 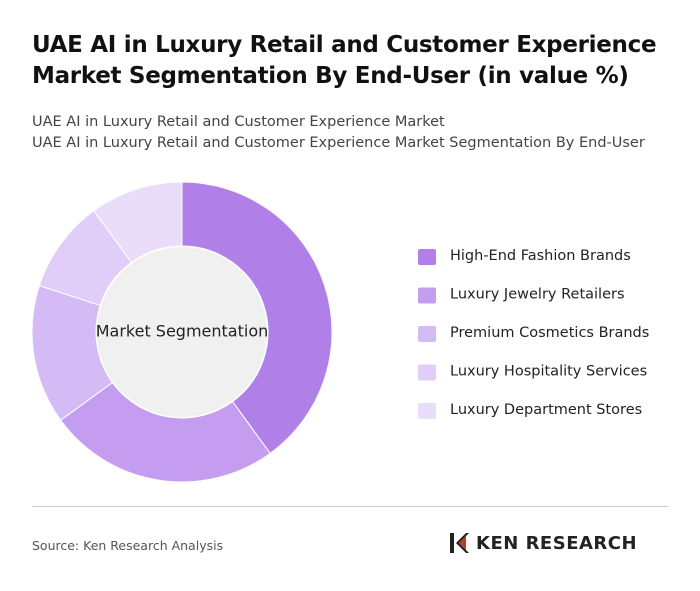 I want to click on center-label: Market Segmentation, so click(x=182, y=331).